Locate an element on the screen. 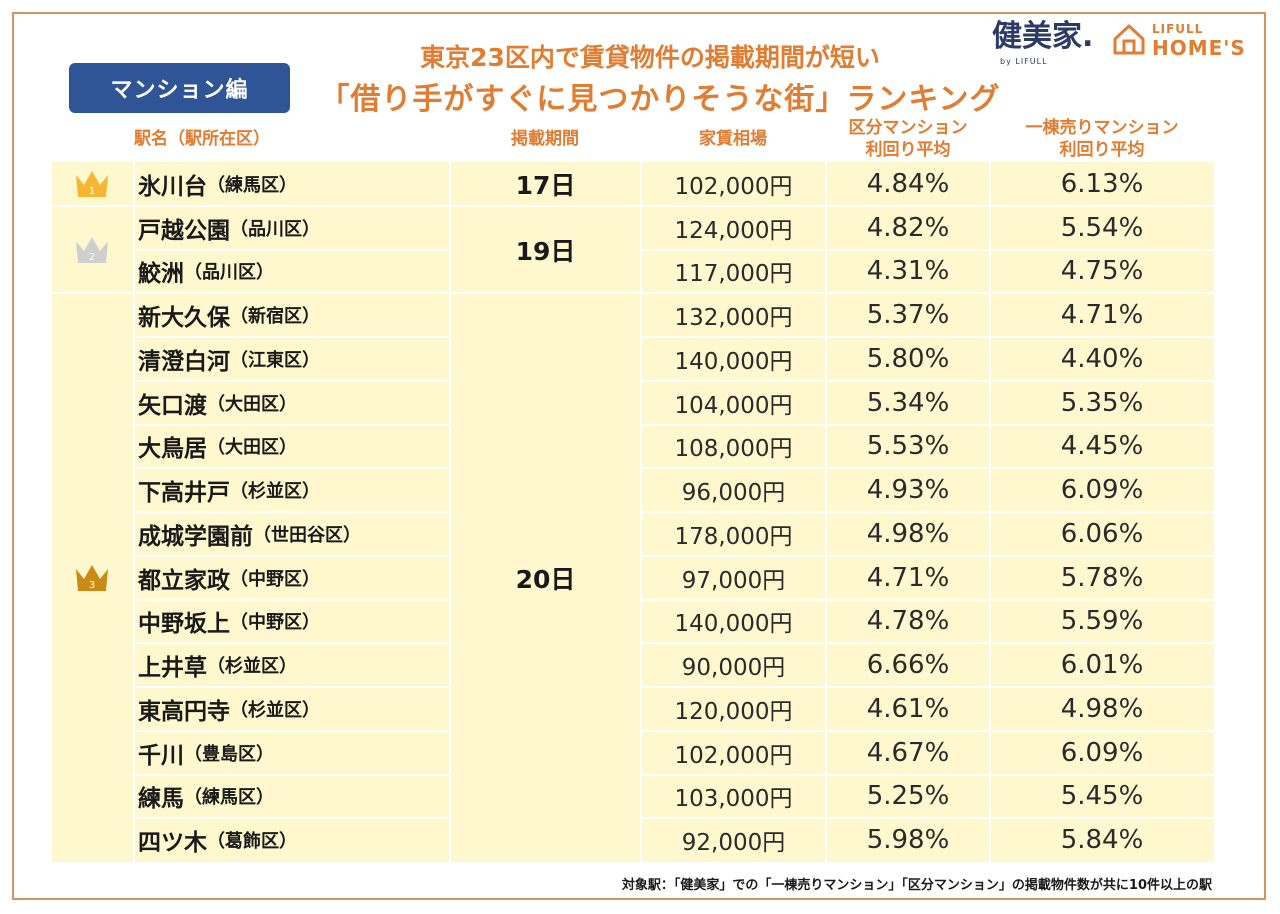  whole-yield-cell: 4.45% is located at coordinates (1102, 446).